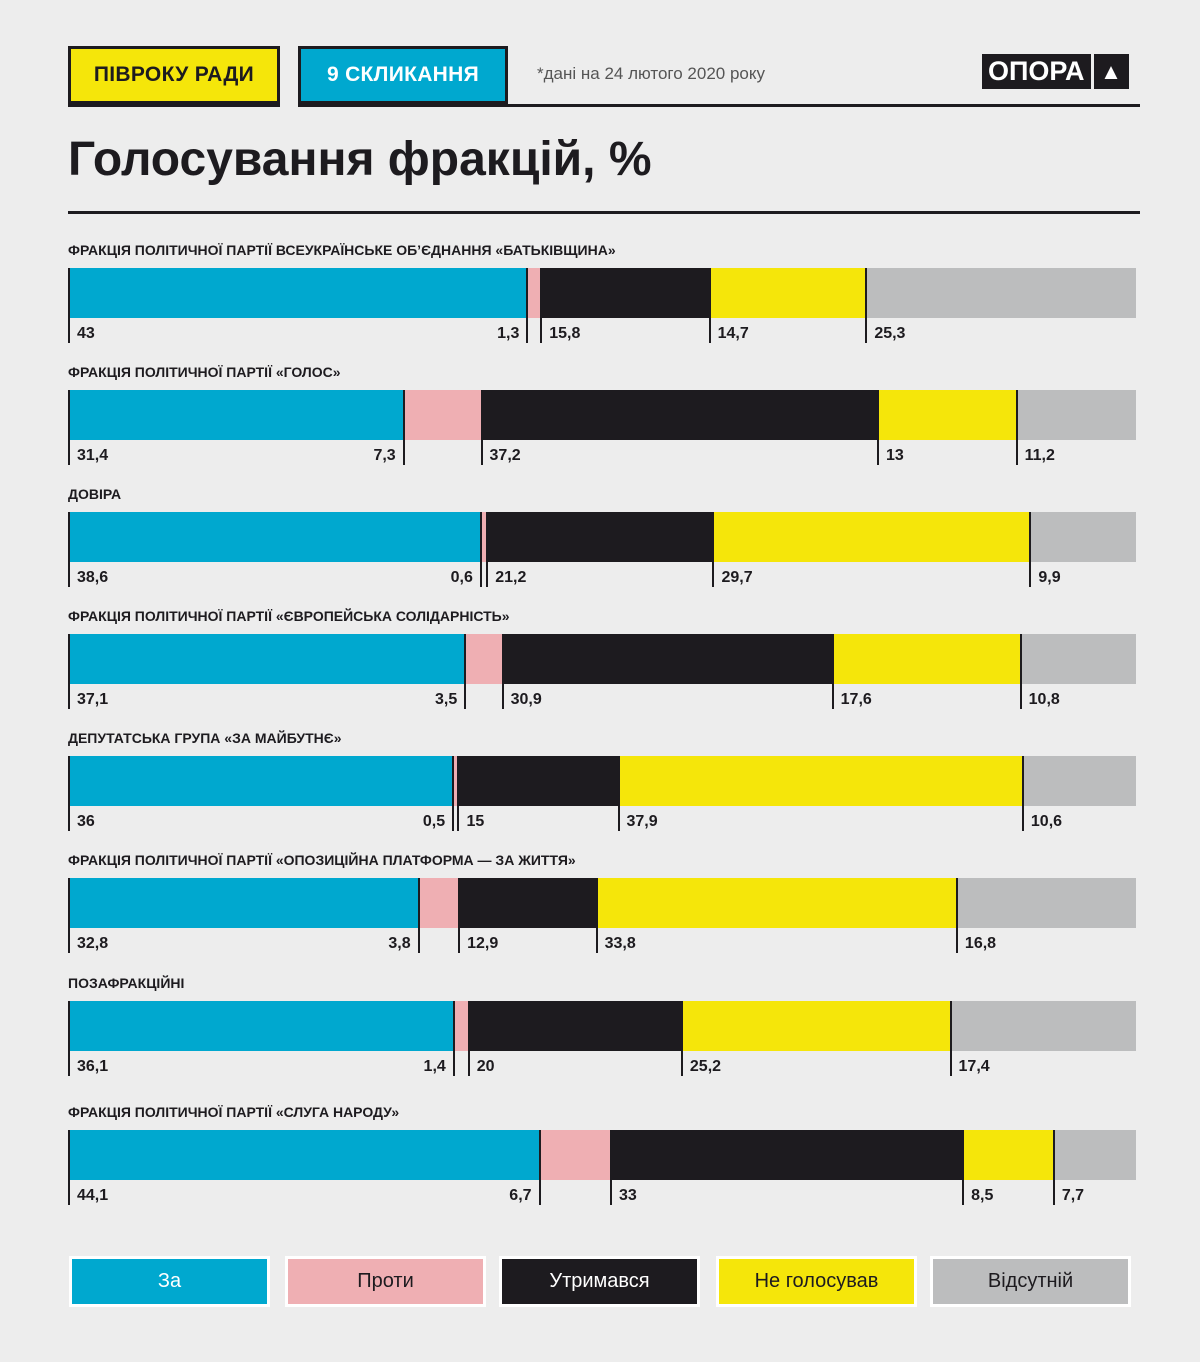  I want to click on value-label: 7,3, so click(384, 455).